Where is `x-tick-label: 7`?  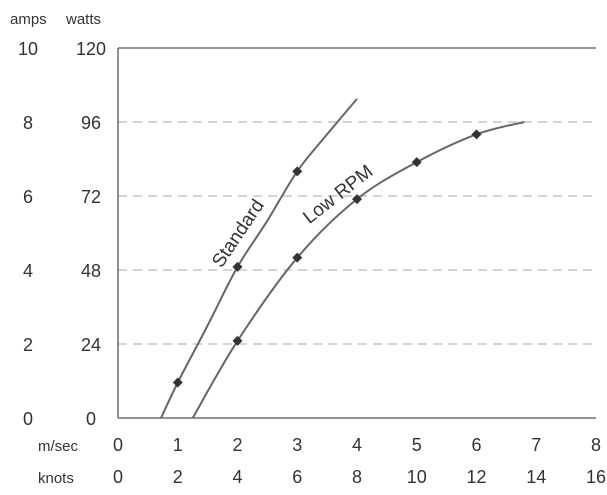
x-tick-label: 7 is located at coordinates (536, 445).